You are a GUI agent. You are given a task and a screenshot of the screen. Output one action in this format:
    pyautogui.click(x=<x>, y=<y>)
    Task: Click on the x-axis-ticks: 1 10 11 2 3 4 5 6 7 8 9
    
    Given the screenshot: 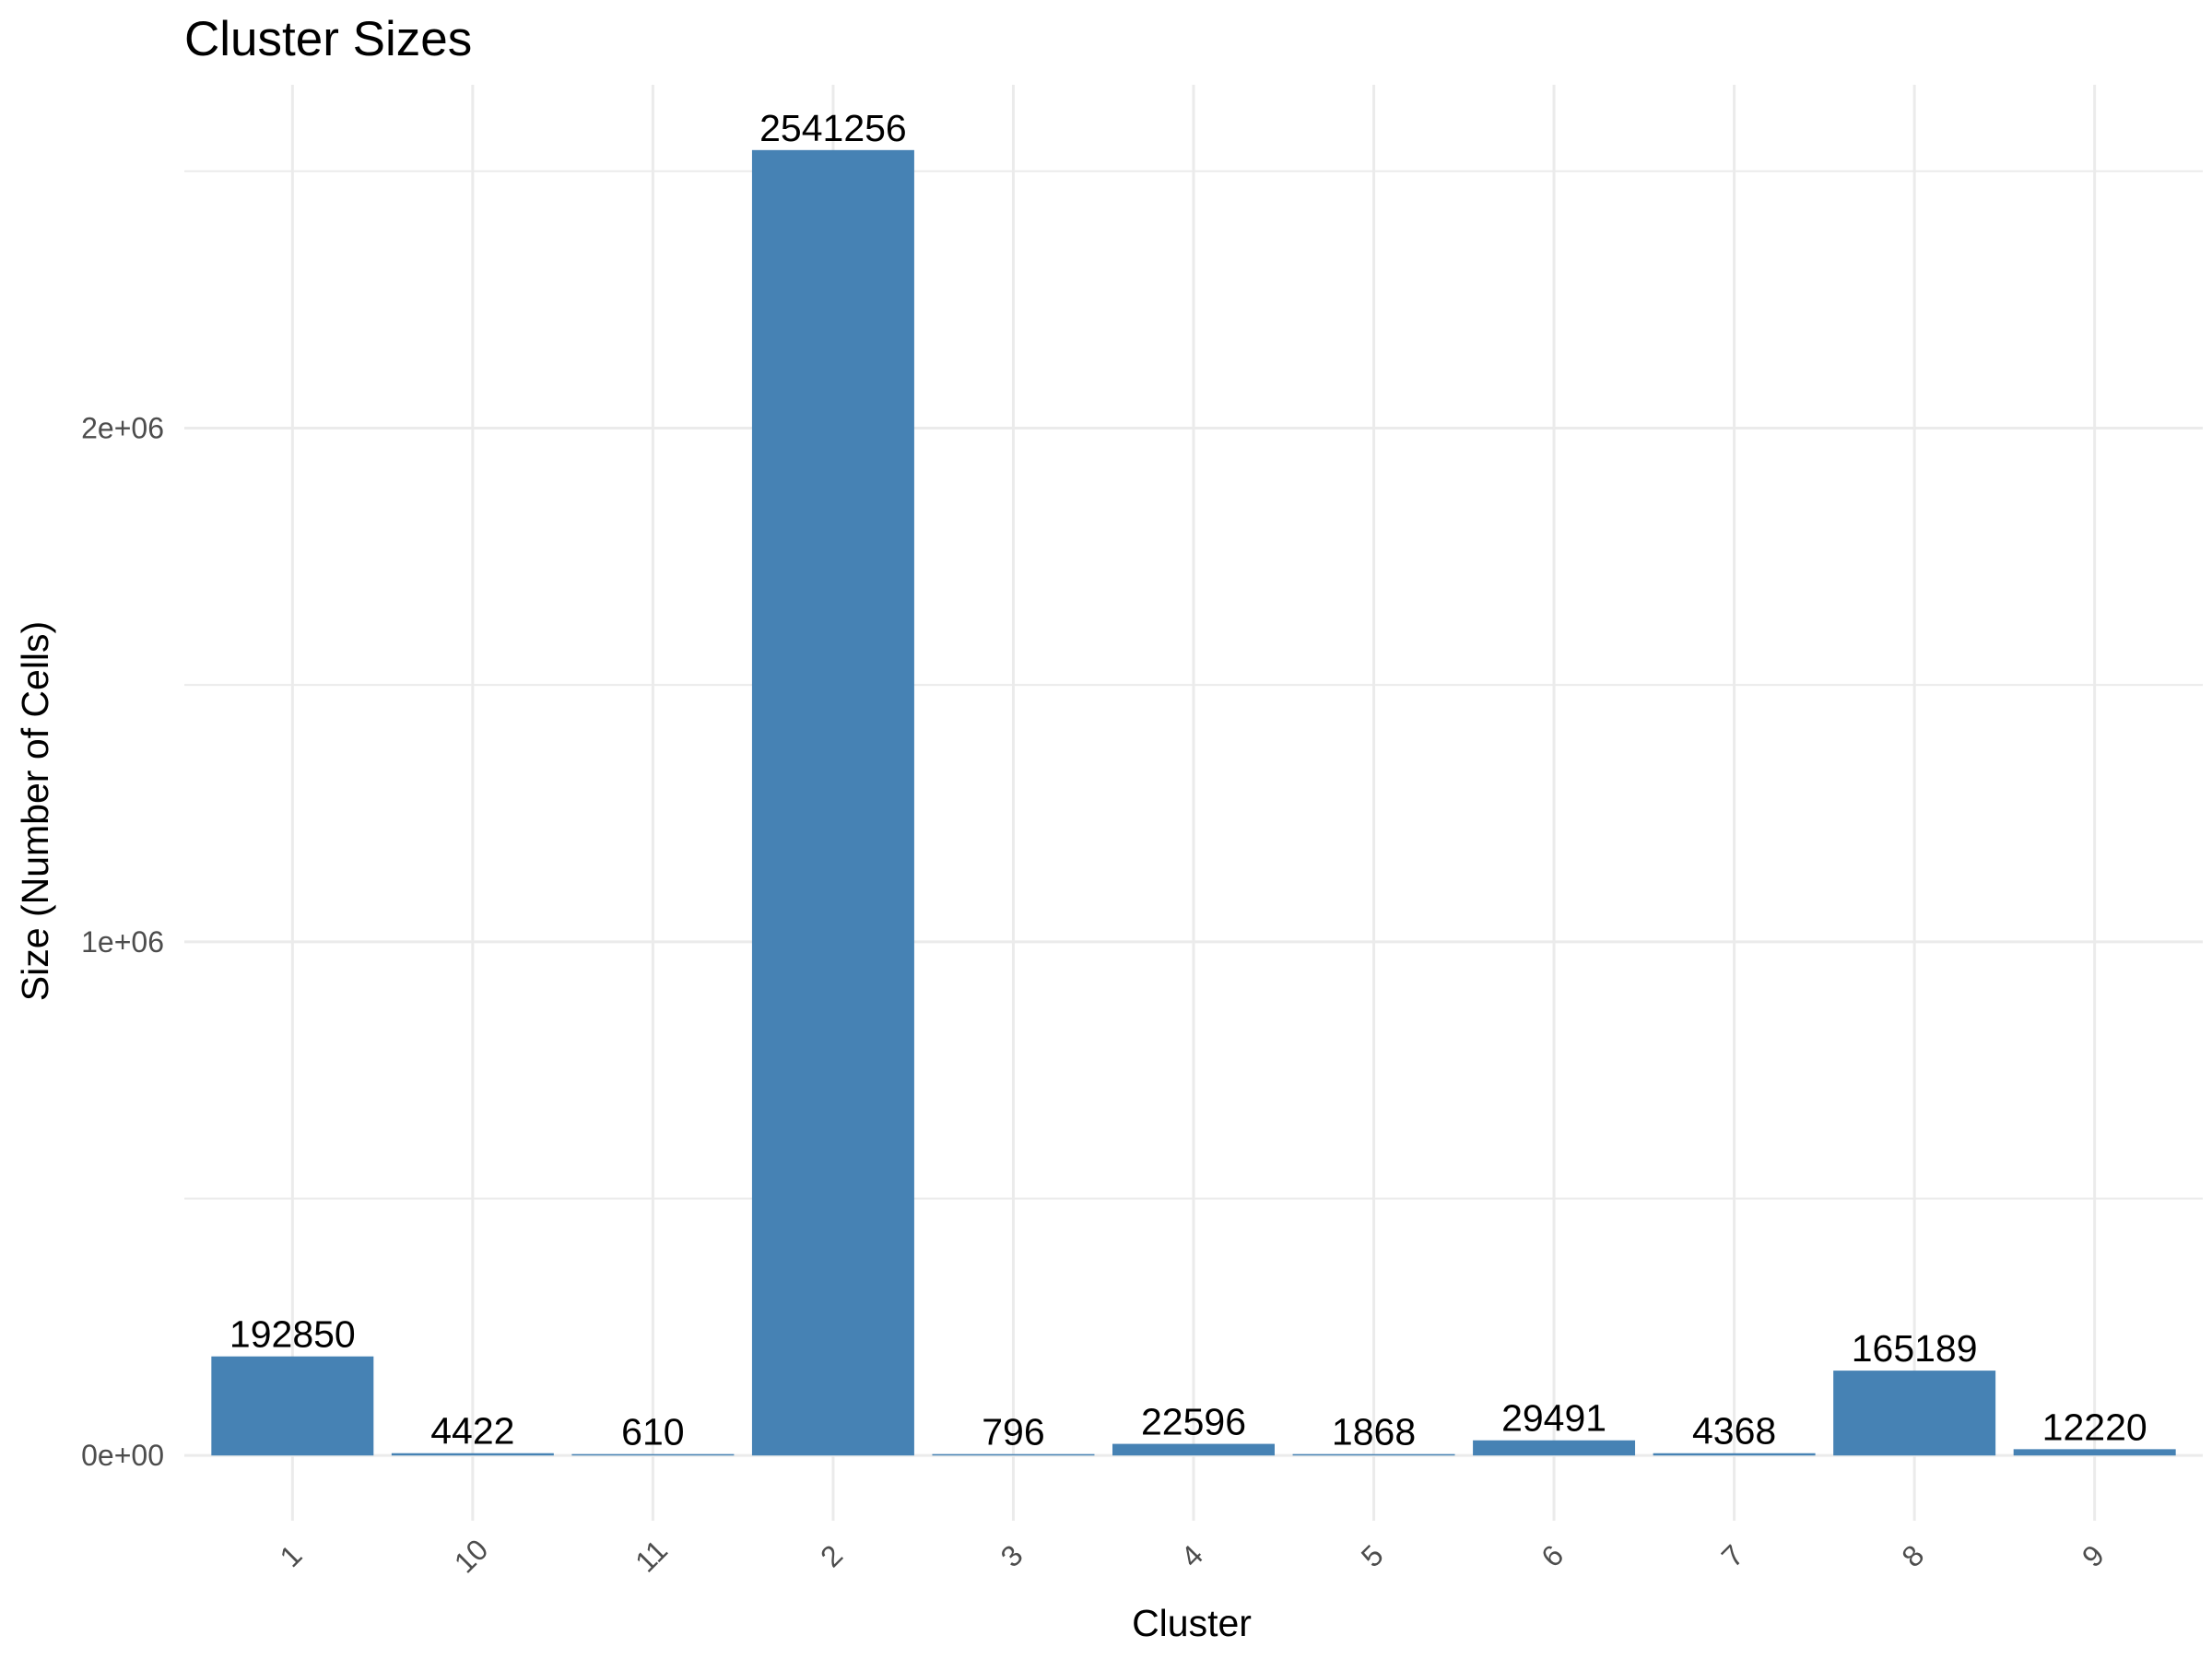 What is the action you would take?
    pyautogui.click(x=1192, y=1556)
    